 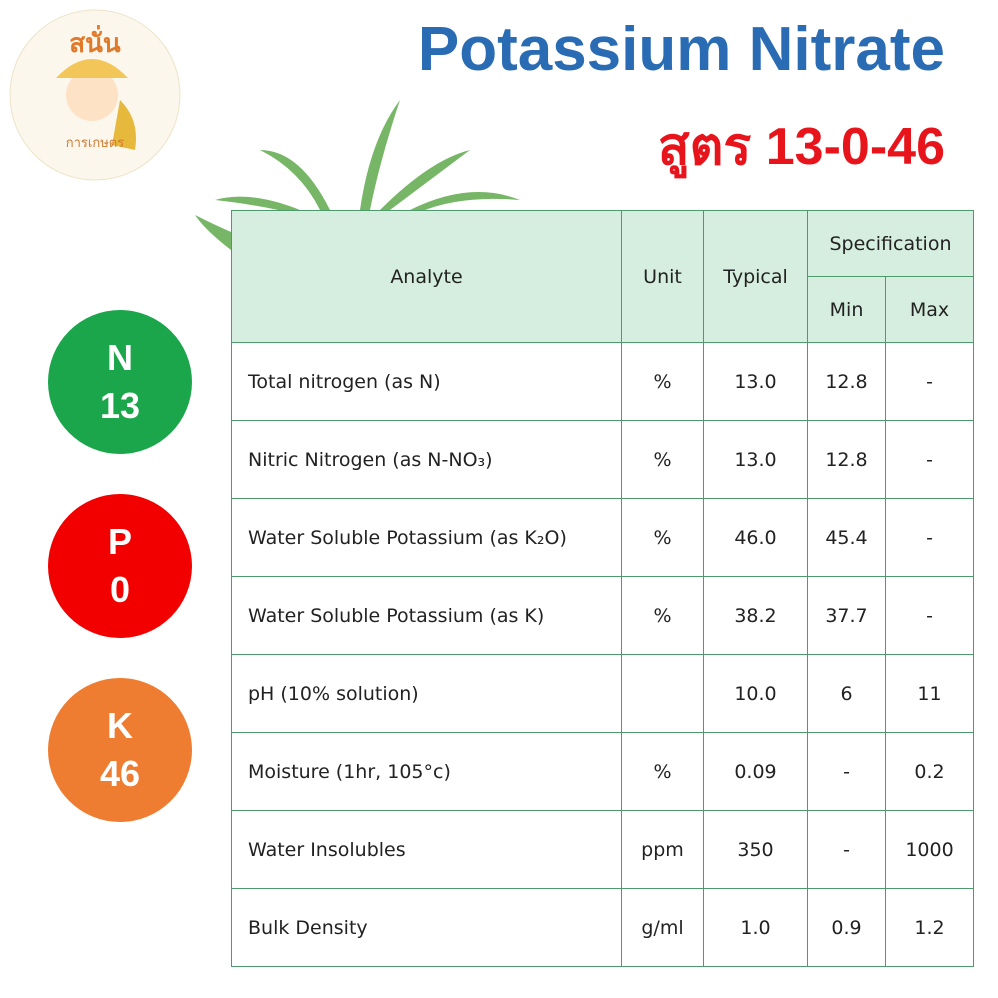 I want to click on table-cell: 350, so click(x=755, y=849).